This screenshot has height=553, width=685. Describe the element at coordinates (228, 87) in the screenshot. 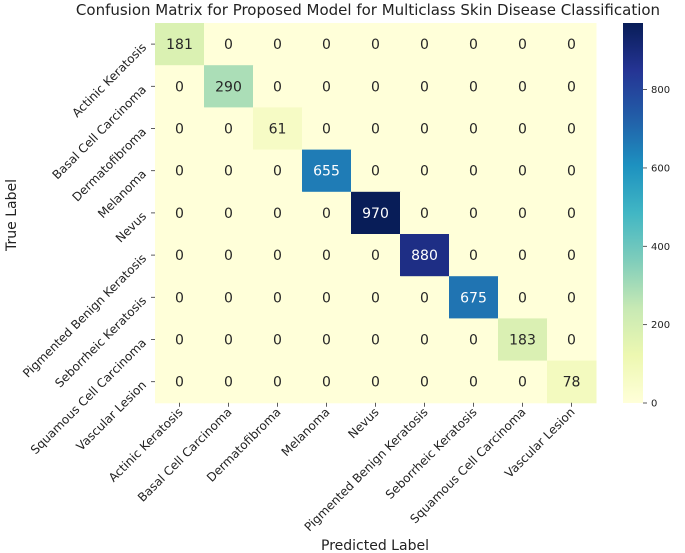

I see `cell-value-label: 290` at that location.